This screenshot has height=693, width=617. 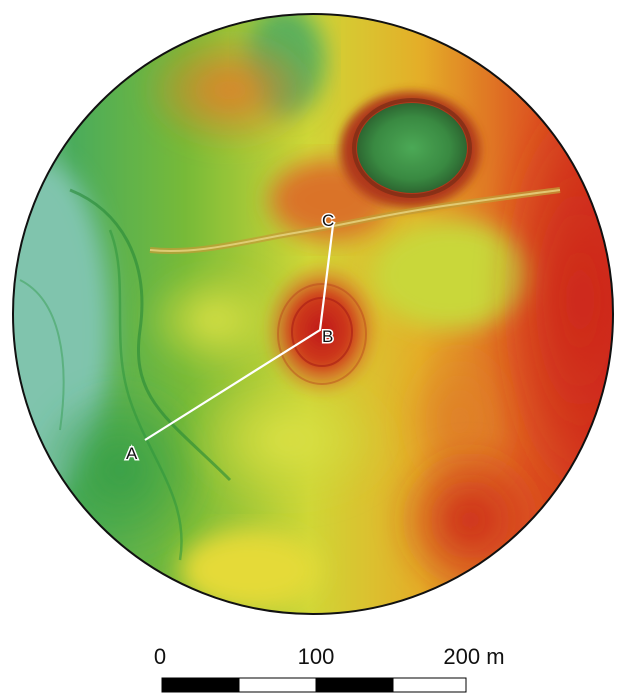 I want to click on profile-line, so click(x=239, y=332).